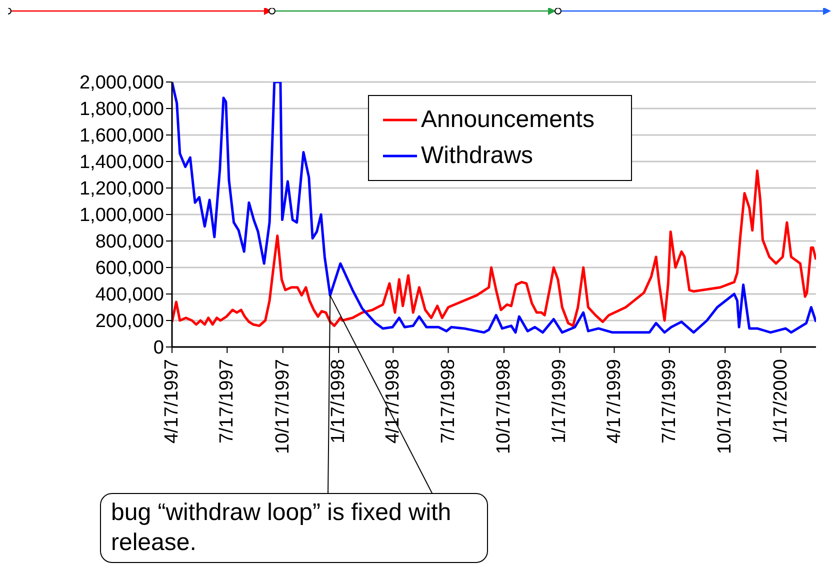 This screenshot has width=839, height=566. Describe the element at coordinates (129, 321) in the screenshot. I see `y-tick-label: 200,000` at that location.